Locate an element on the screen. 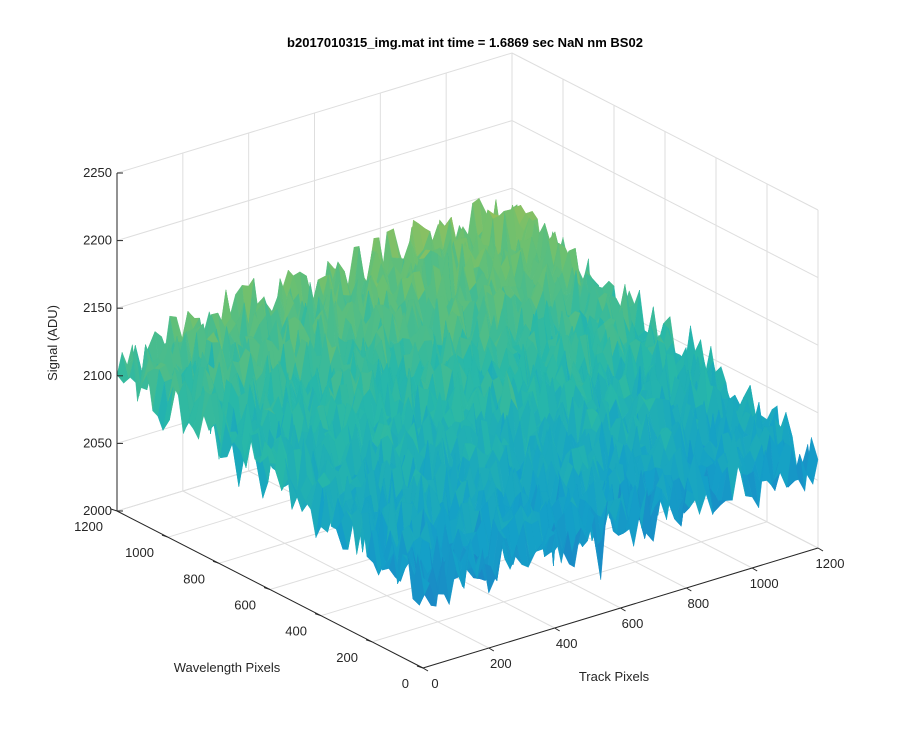 The width and height of the screenshot is (900, 750). z-axis-label: Signal (ADU) is located at coordinates (52, 343).